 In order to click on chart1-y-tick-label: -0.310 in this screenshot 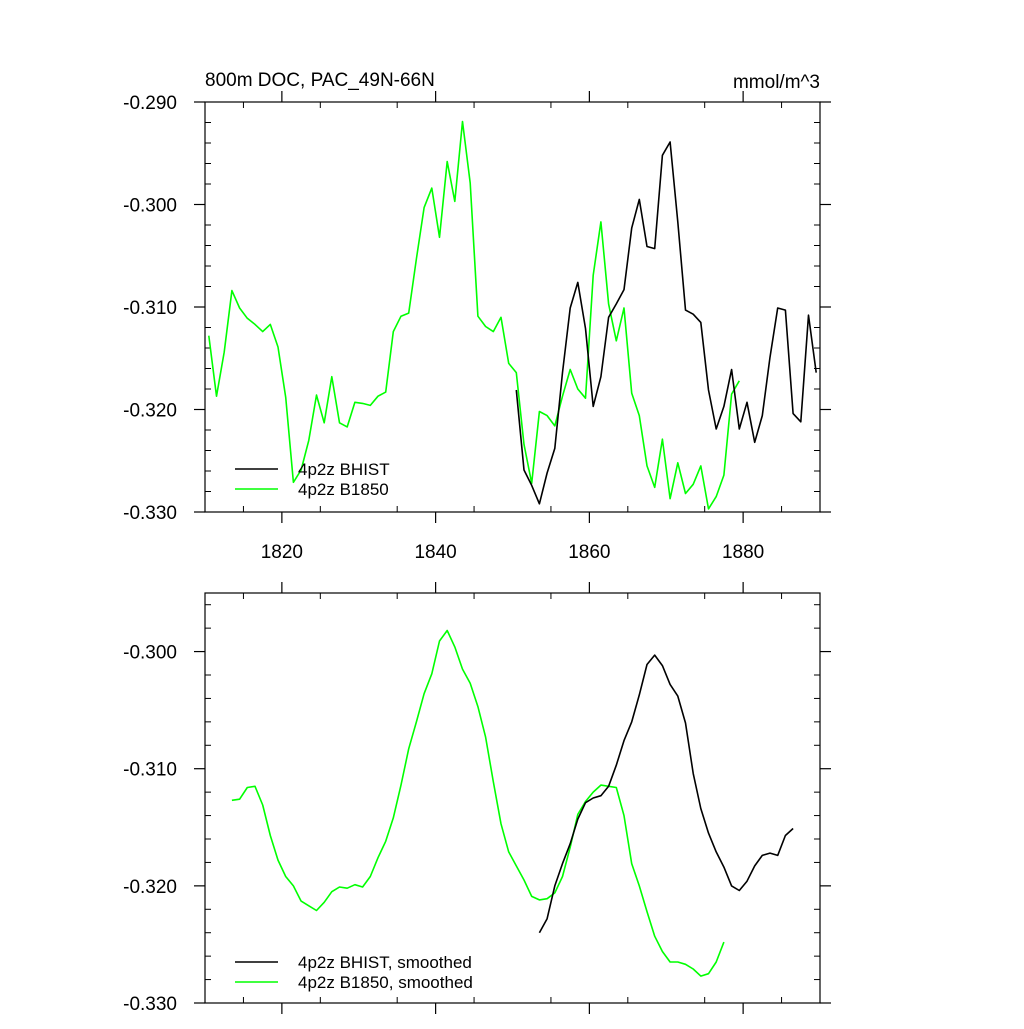, I will do `click(150, 308)`.